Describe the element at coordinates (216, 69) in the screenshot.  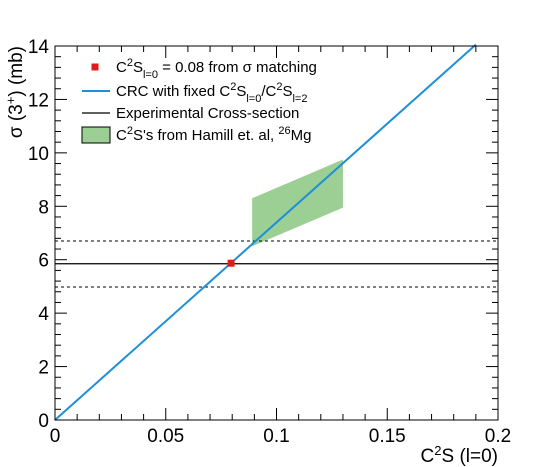
I see `legend-label: C2Sl=0 = 0.08 from σ matching` at that location.